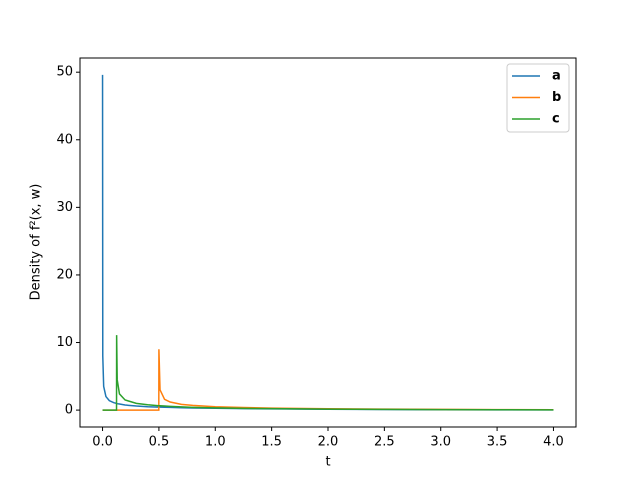 The width and height of the screenshot is (640, 480). What do you see at coordinates (556, 76) in the screenshot?
I see `legend-label: a` at bounding box center [556, 76].